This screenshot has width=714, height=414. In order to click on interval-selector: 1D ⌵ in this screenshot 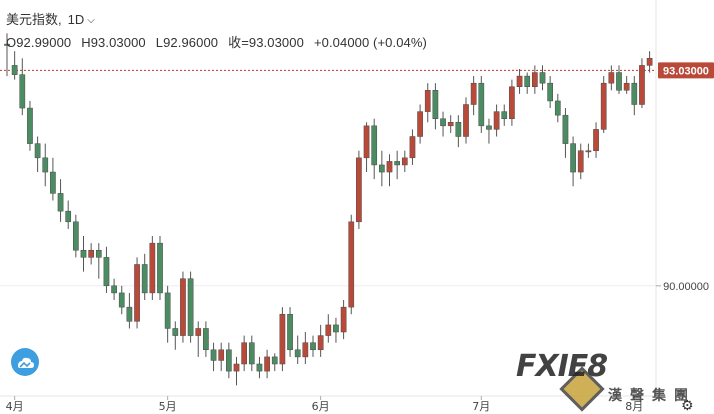, I will do `click(81, 19)`.